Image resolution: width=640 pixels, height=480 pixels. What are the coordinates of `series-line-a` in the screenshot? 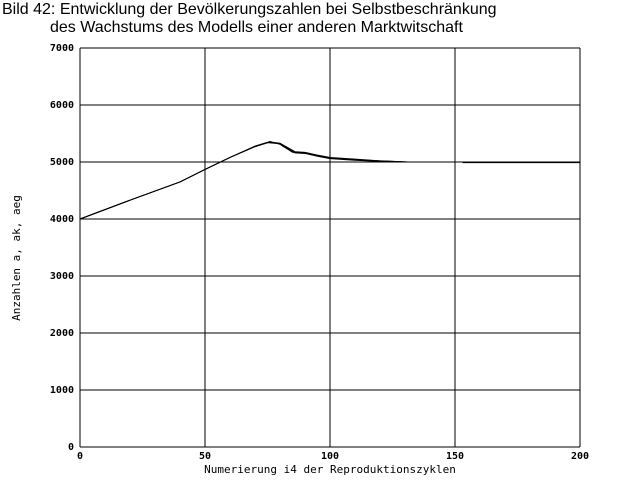 It's located at (243, 180).